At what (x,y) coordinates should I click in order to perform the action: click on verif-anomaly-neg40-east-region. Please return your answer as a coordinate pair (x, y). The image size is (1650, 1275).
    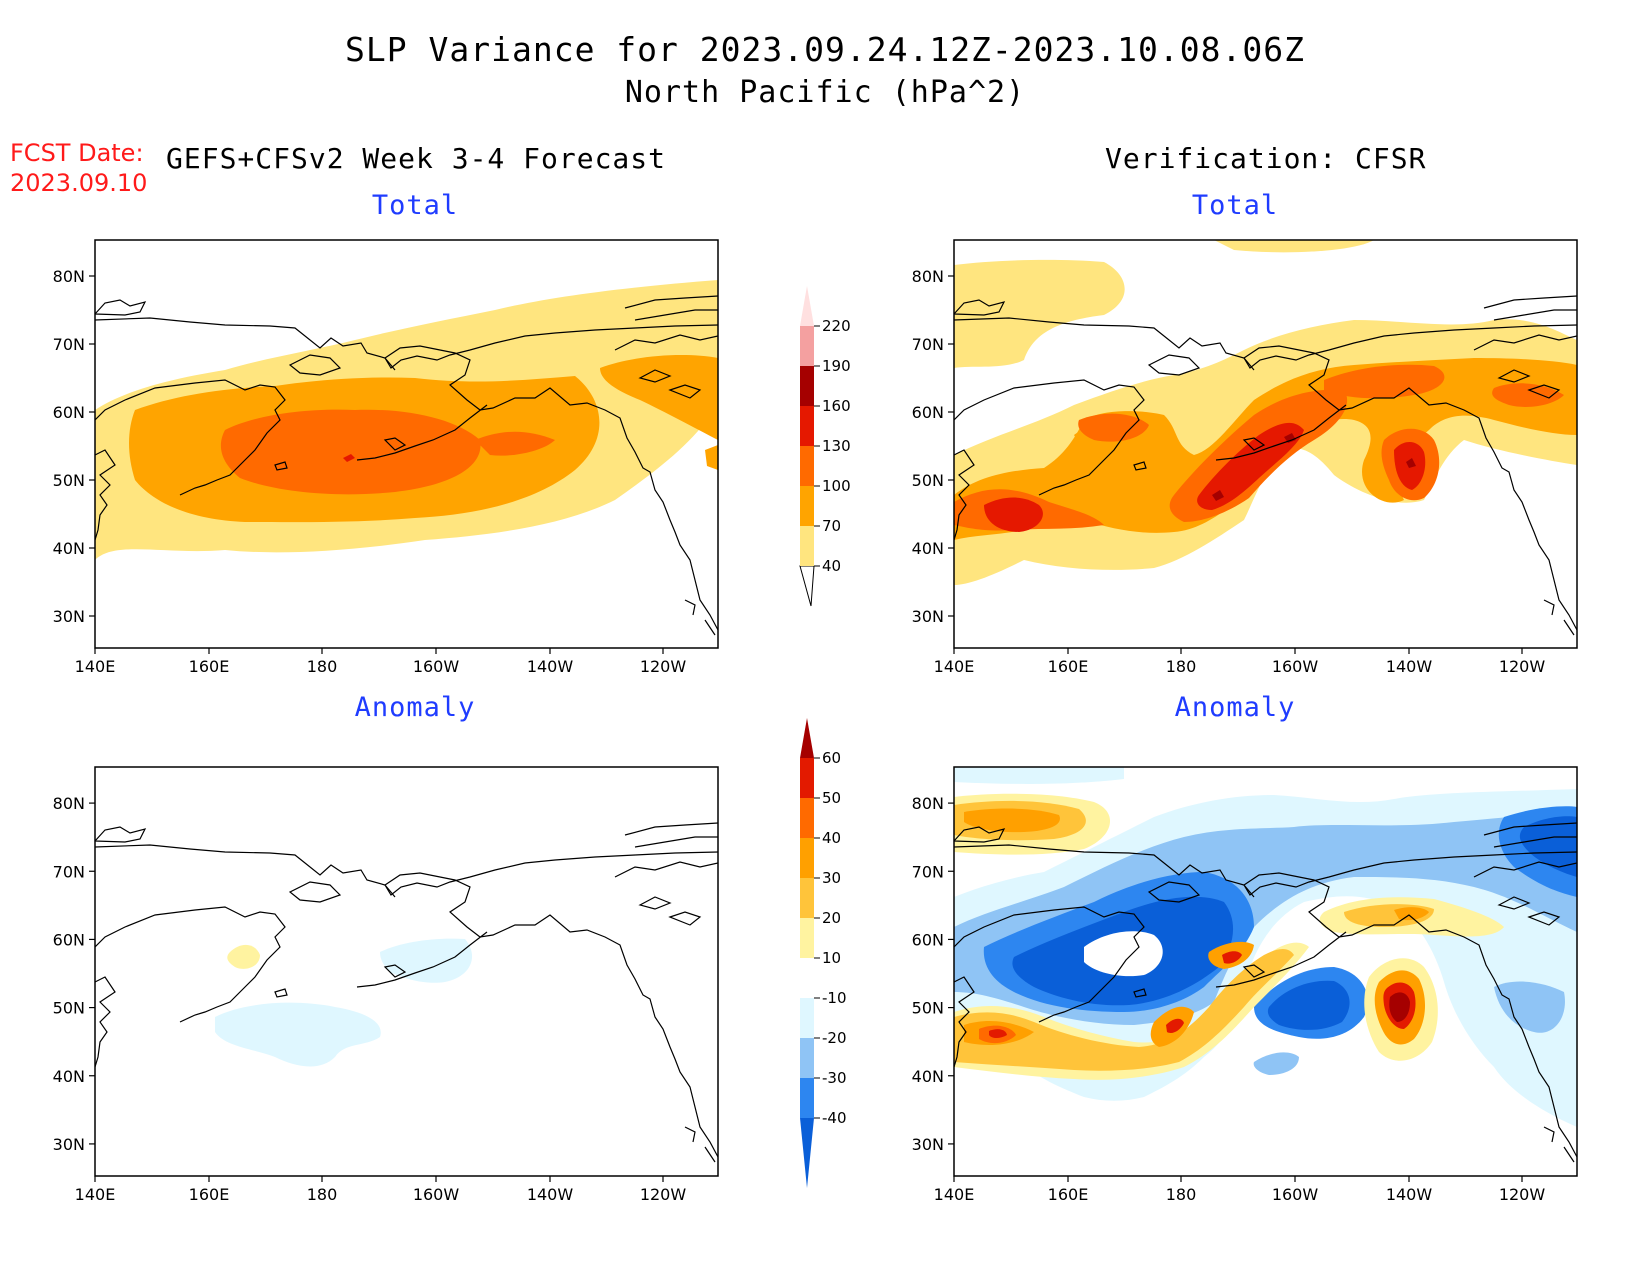
    Looking at the image, I should click on (1308, 1005).